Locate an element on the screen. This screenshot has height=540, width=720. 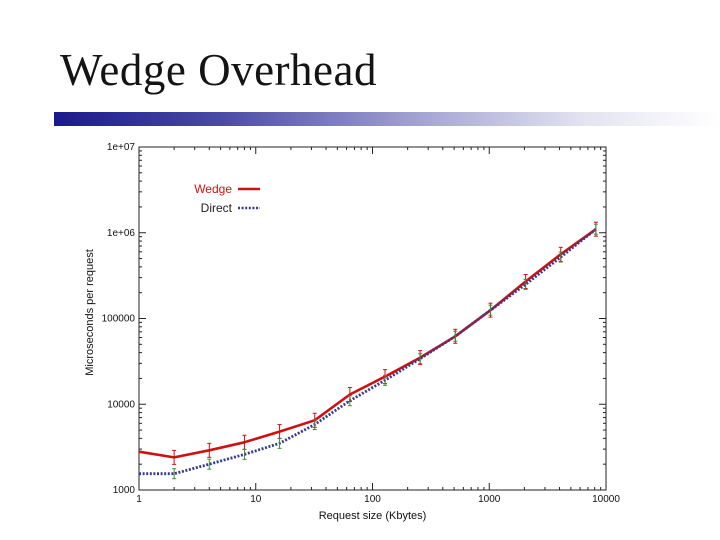
x-tick-label: 100 is located at coordinates (372, 499).